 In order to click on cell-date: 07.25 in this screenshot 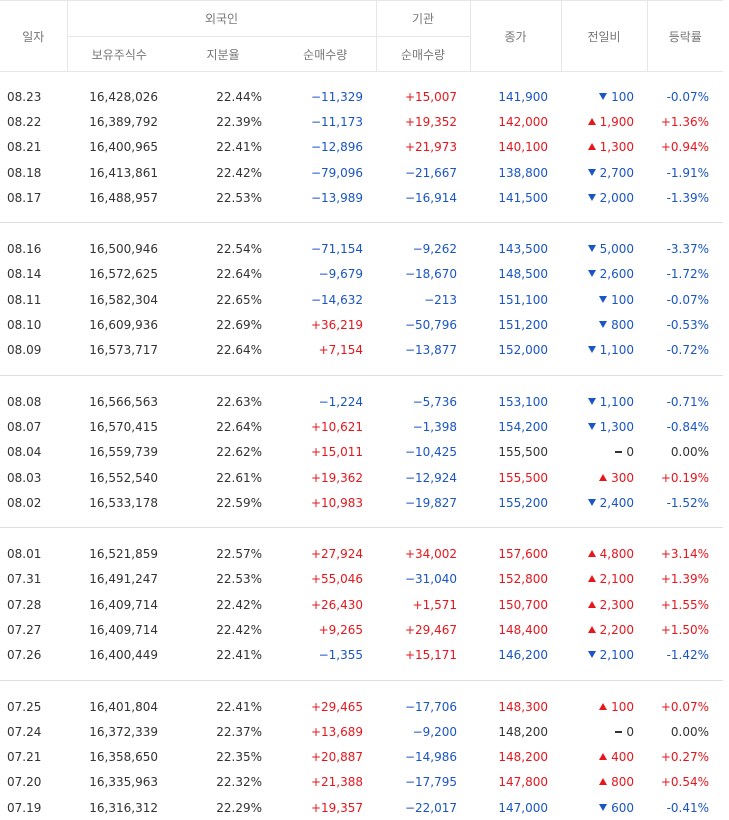, I will do `click(33, 706)`.